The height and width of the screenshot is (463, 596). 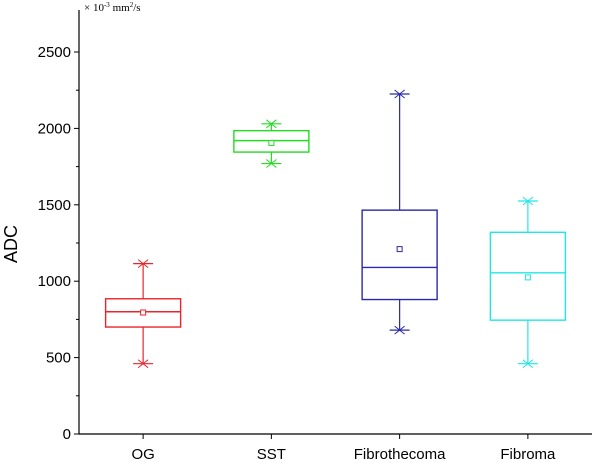 What do you see at coordinates (107, 5) in the screenshot?
I see `unit-exponent: -3` at bounding box center [107, 5].